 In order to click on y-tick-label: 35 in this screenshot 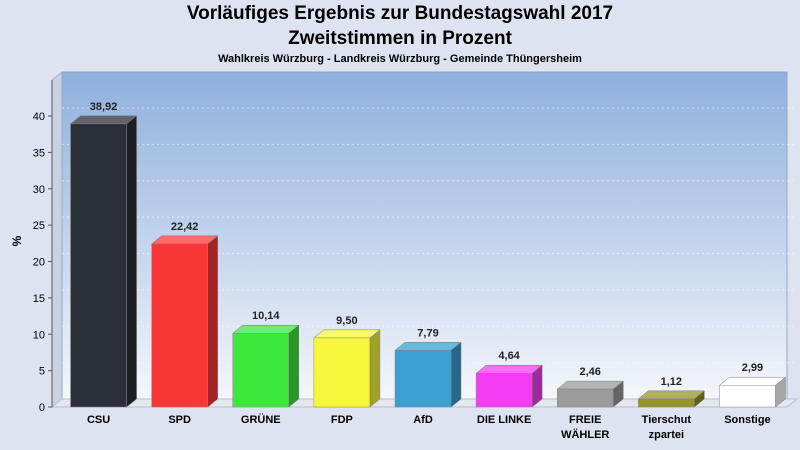, I will do `click(39, 153)`.